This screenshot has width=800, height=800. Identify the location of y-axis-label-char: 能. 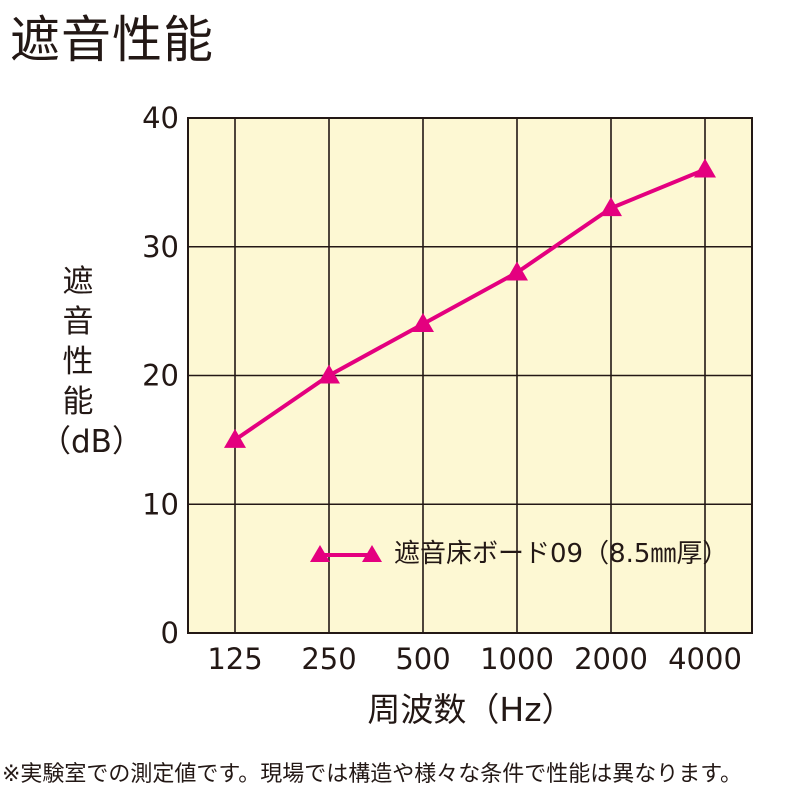
(78, 402).